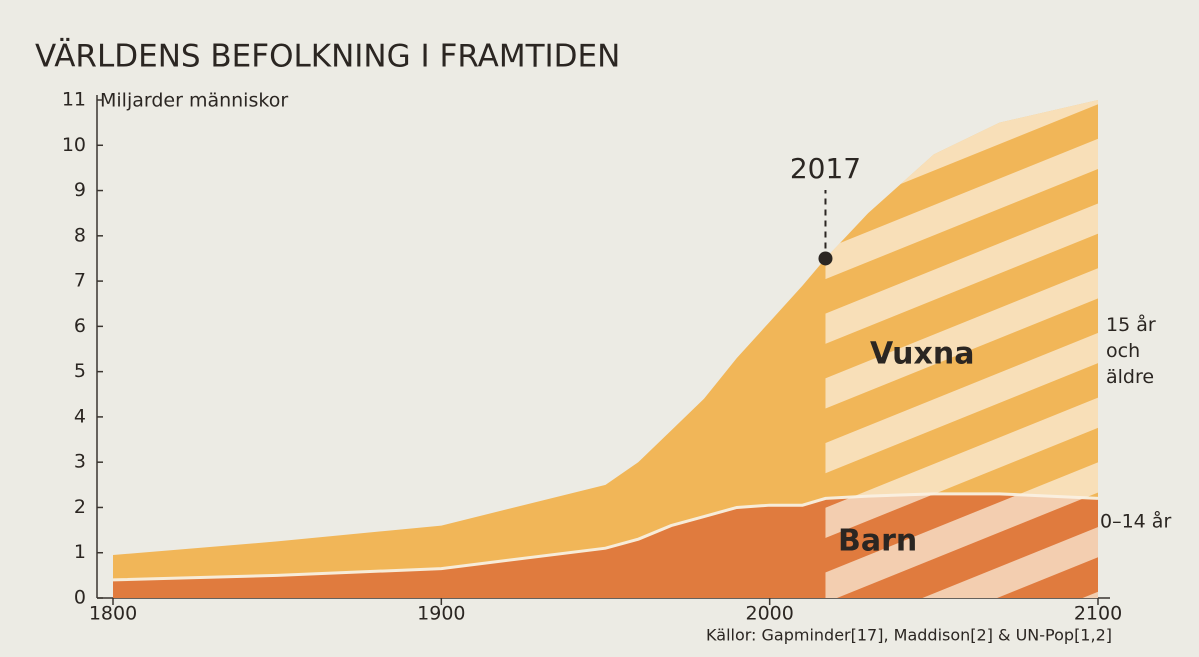 Image resolution: width=1199 pixels, height=657 pixels. I want to click on x-tick-label: 1900, so click(441, 614).